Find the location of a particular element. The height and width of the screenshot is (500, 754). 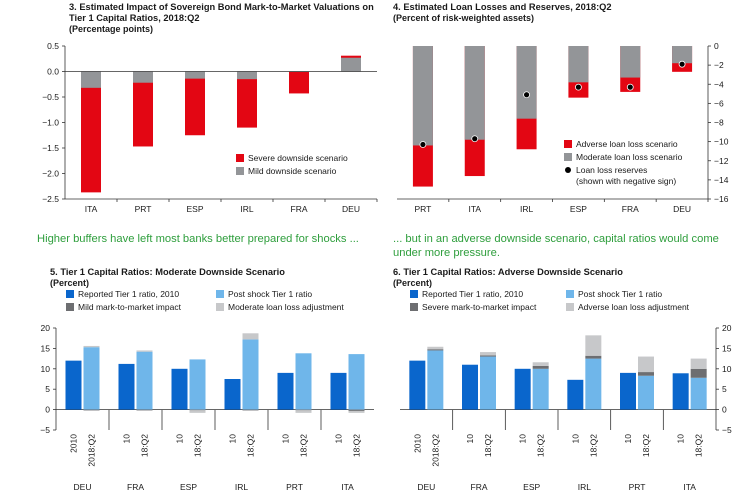

panel-5-y-tick-label: 20 is located at coordinates (46, 328).